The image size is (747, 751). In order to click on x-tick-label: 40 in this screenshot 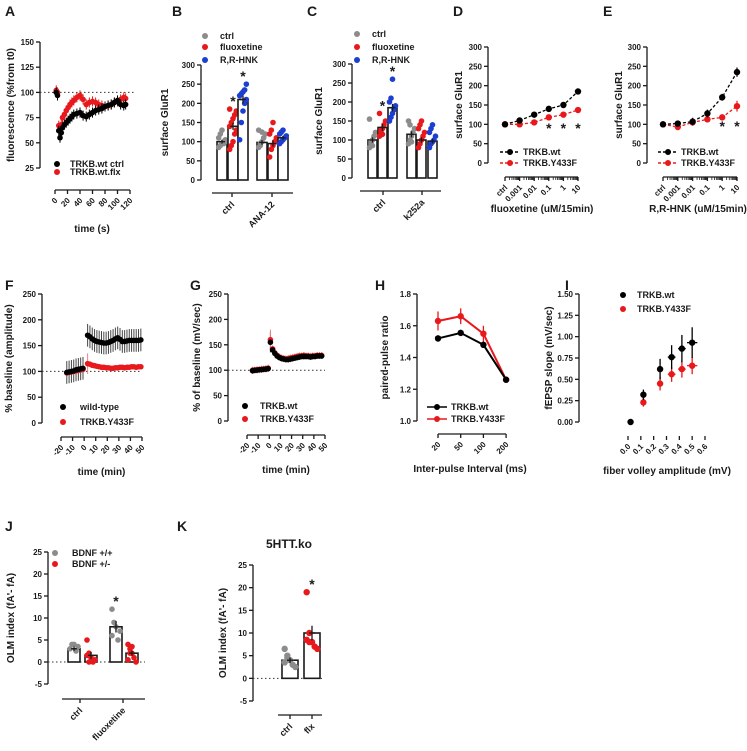, I will do `click(78, 202)`.